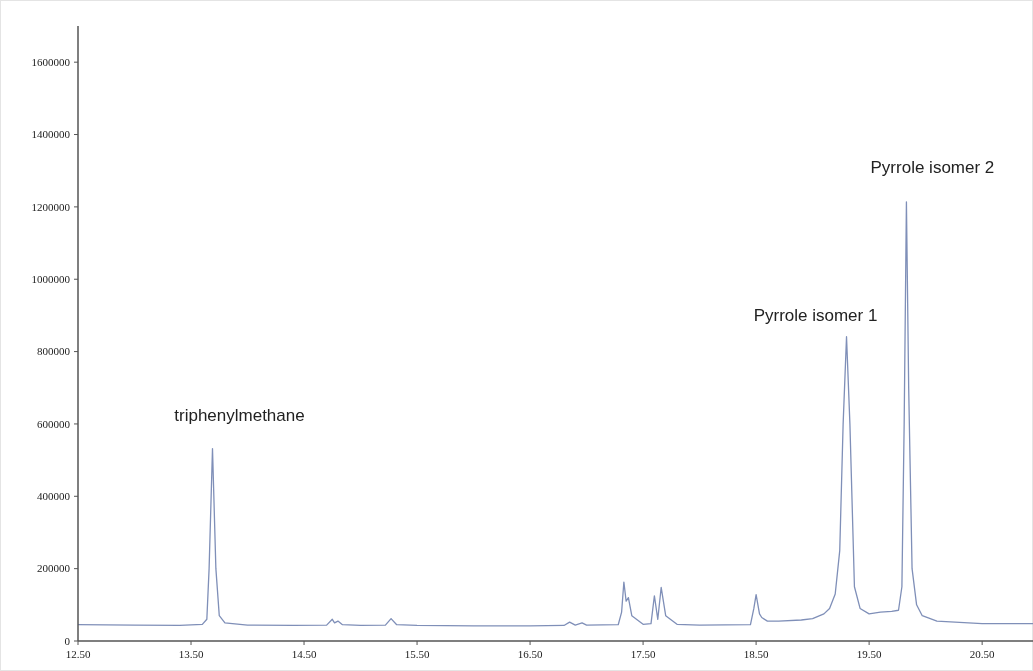 This screenshot has width=1033, height=671. What do you see at coordinates (417, 654) in the screenshot?
I see `x-tick-label: 15.50` at bounding box center [417, 654].